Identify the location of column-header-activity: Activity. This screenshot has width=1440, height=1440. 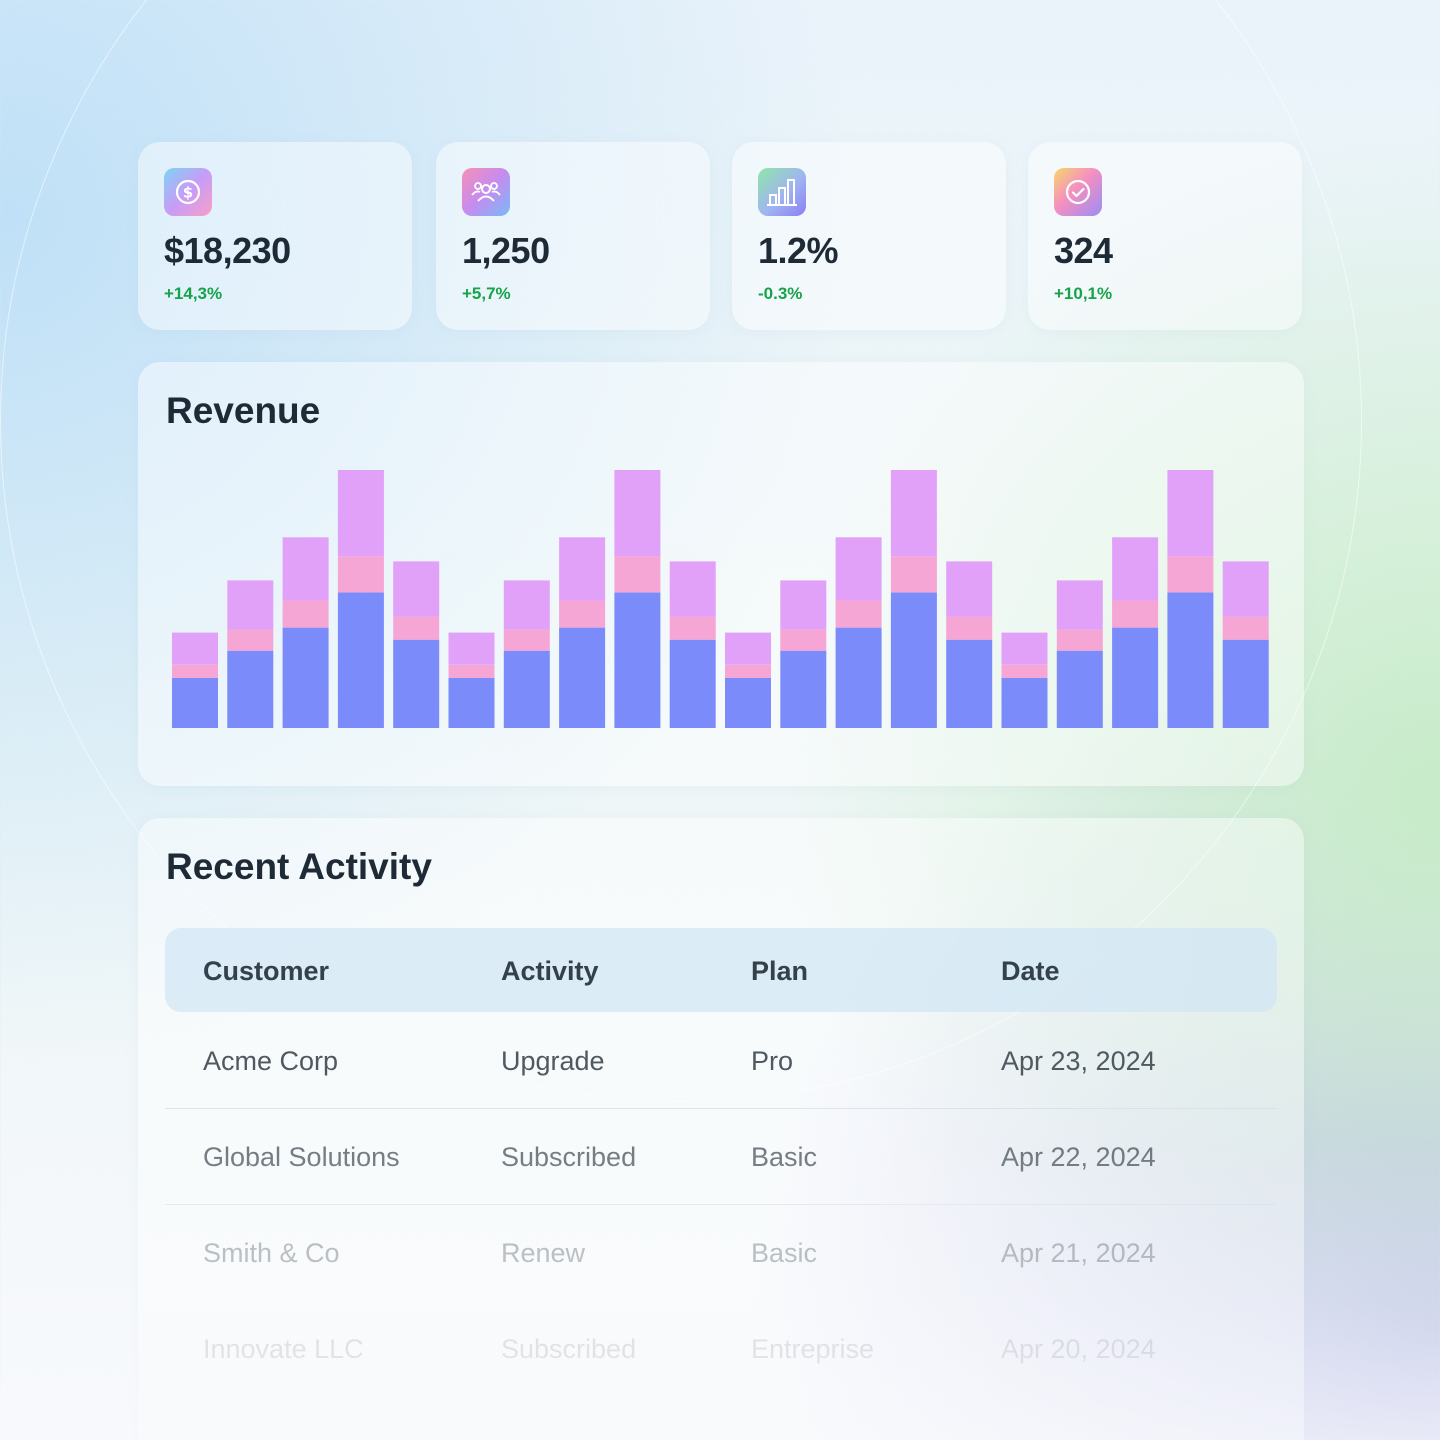
(550, 971).